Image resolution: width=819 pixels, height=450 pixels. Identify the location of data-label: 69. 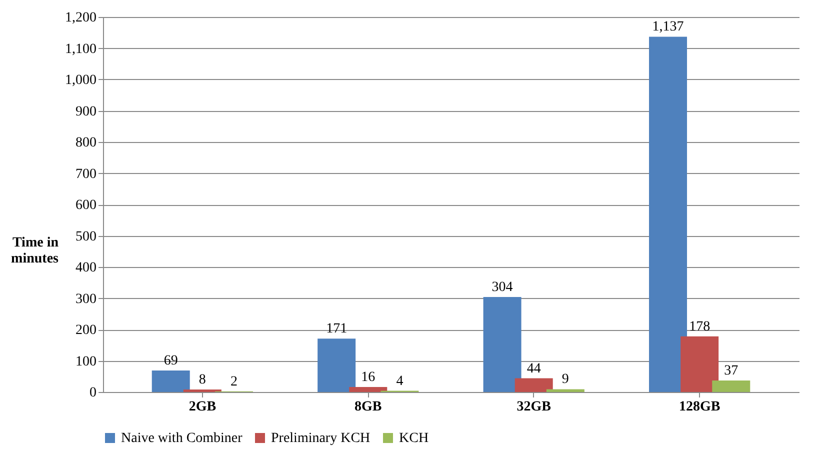
(171, 360).